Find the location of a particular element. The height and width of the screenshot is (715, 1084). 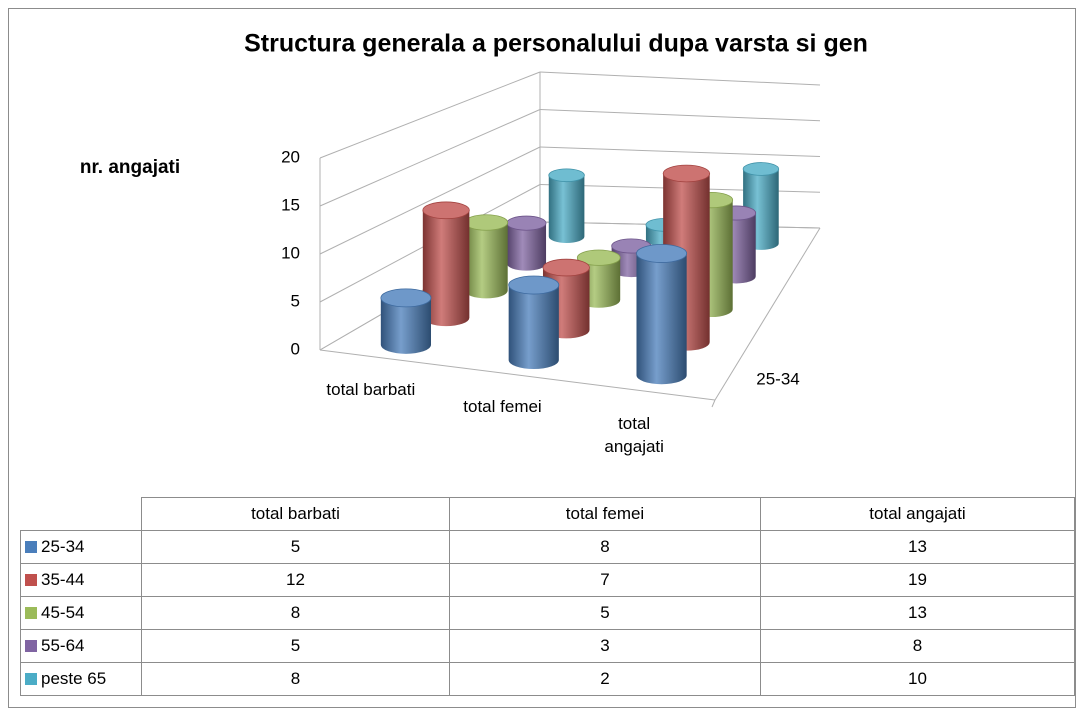

depth-axis-label: 25-34 is located at coordinates (777, 378).